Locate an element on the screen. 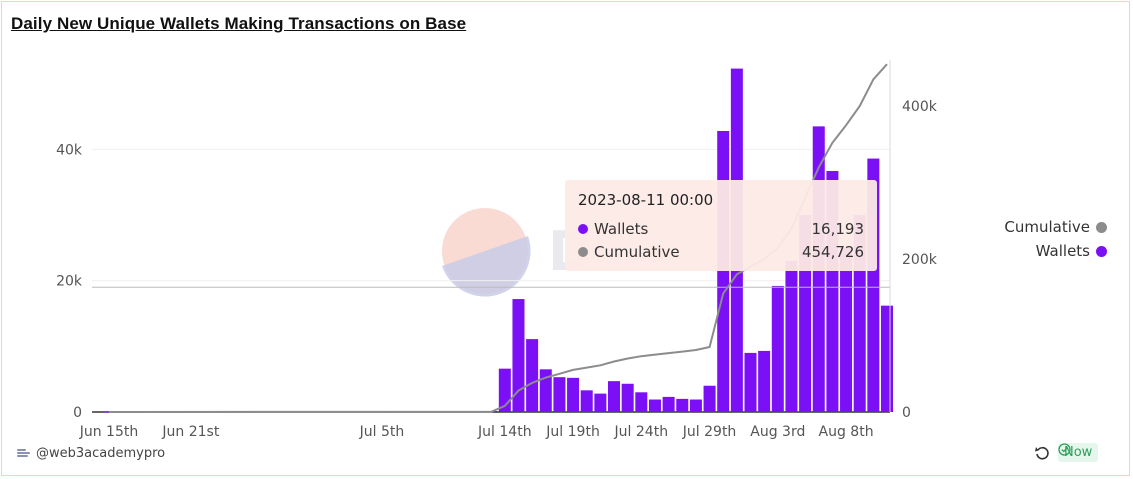 The height and width of the screenshot is (479, 1133). author-username: @web3academypro is located at coordinates (101, 453).